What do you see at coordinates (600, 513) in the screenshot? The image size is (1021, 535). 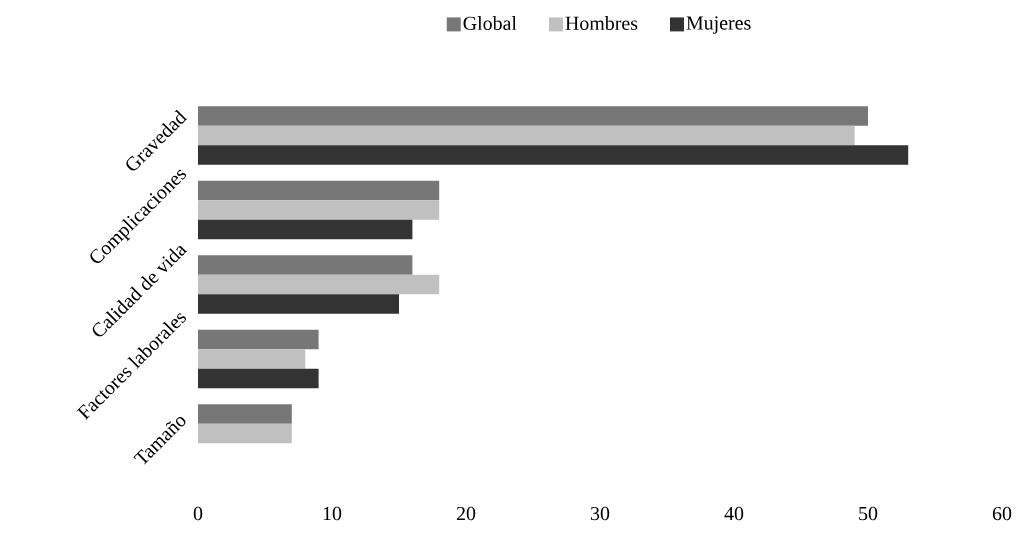 I see `x-tick-label: 30` at bounding box center [600, 513].